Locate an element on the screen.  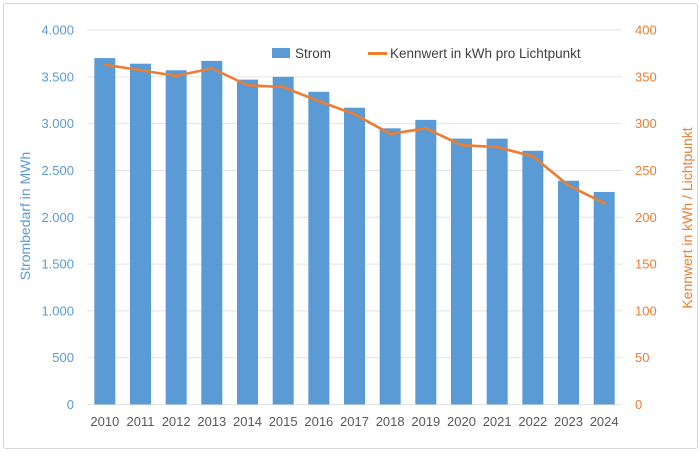
bar-2012 is located at coordinates (176, 237).